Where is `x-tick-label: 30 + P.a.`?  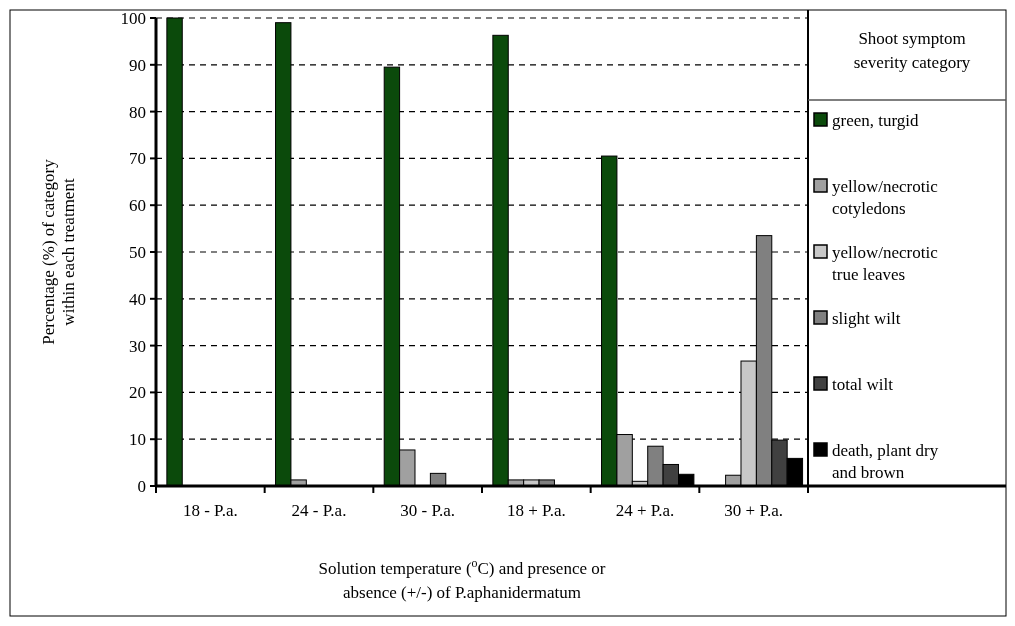
x-tick-label: 30 + P.a. is located at coordinates (754, 510).